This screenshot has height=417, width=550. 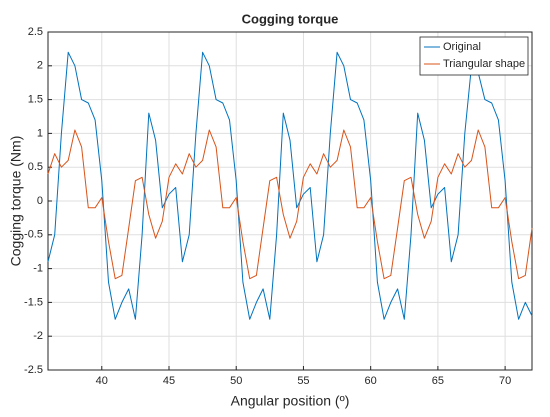 I want to click on x-tick-label: 60, so click(x=371, y=381).